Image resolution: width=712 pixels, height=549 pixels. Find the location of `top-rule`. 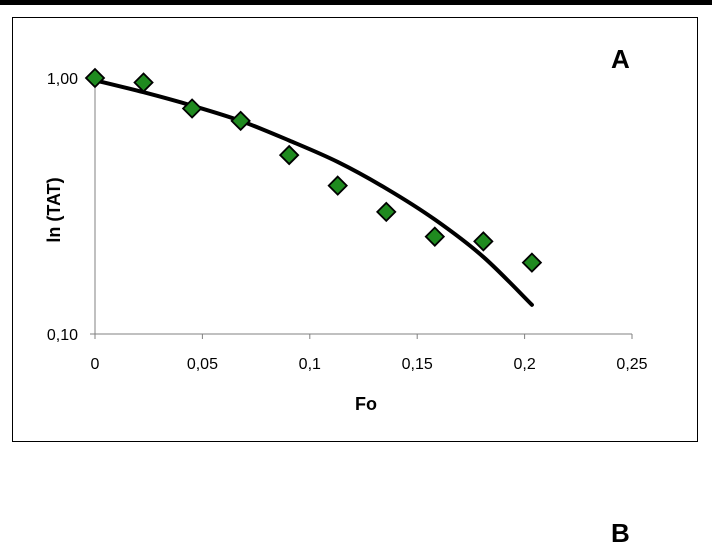

top-rule is located at coordinates (356, 2).